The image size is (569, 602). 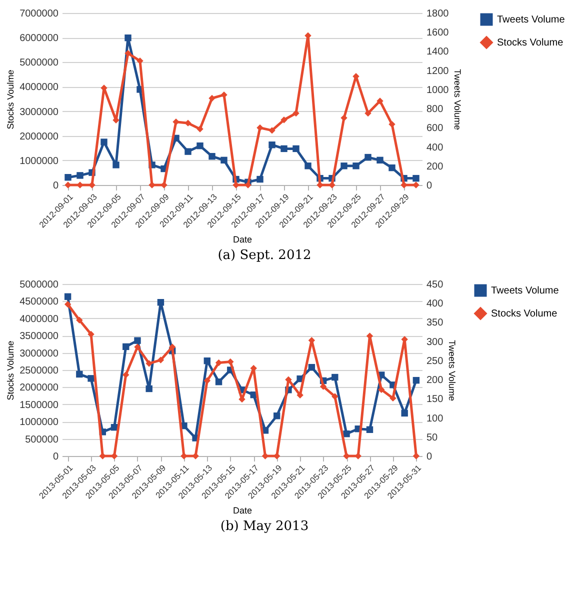 I want to click on y-tick-label: 0, so click(x=55, y=186).